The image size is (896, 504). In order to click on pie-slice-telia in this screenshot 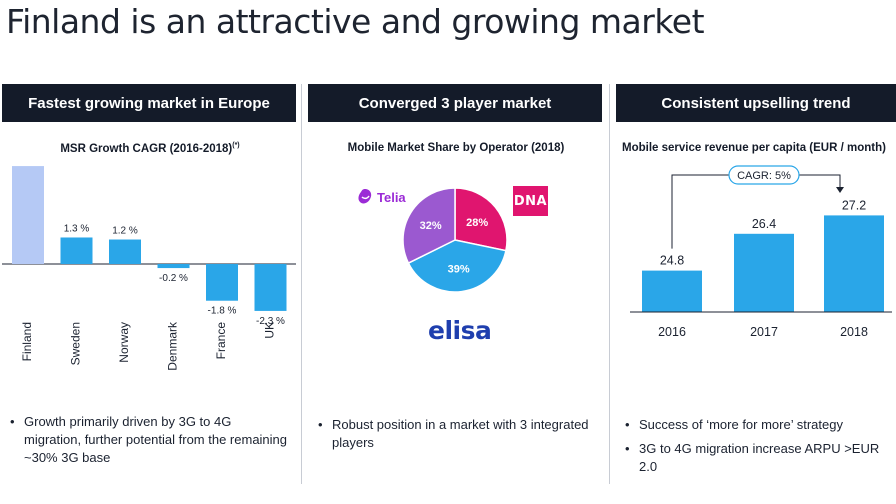, I will do `click(429, 226)`.